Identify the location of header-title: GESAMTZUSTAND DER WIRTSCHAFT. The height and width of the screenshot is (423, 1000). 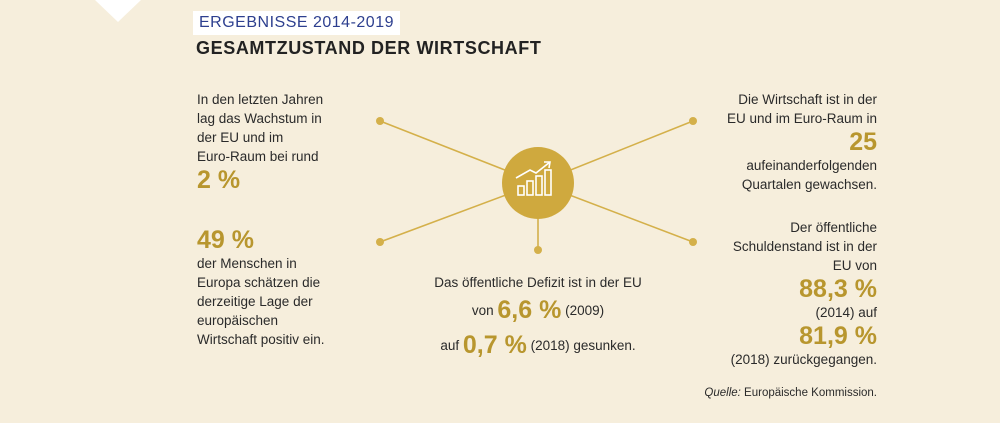
(369, 48).